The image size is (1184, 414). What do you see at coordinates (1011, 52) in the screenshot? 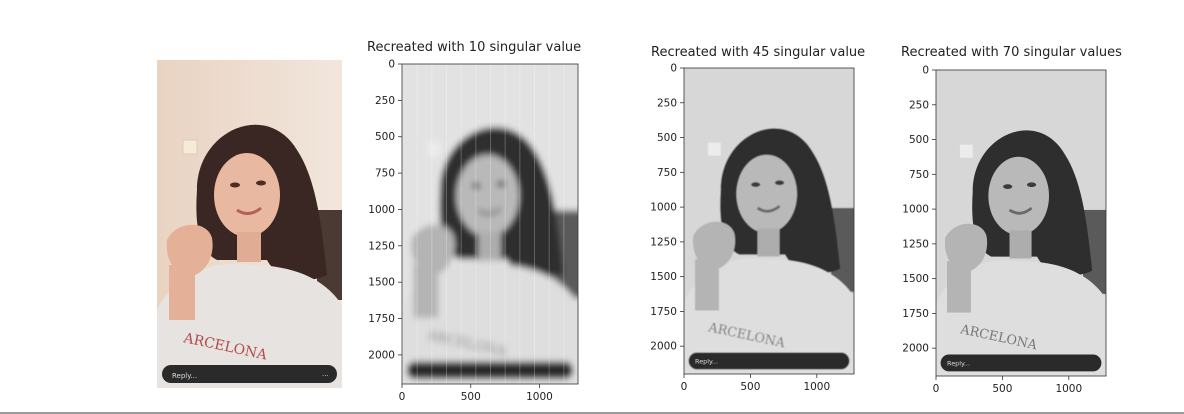
I see `chart-title: Recreated with 70 singular values` at bounding box center [1011, 52].